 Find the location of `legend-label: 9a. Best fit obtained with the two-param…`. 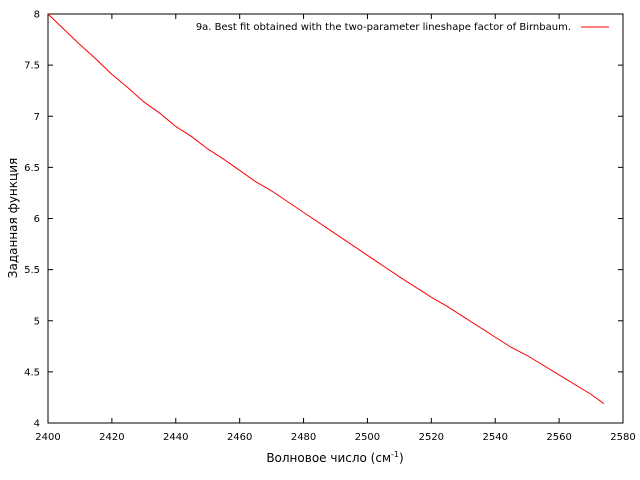

legend-label: 9a. Best fit obtained with the two-param… is located at coordinates (383, 27).